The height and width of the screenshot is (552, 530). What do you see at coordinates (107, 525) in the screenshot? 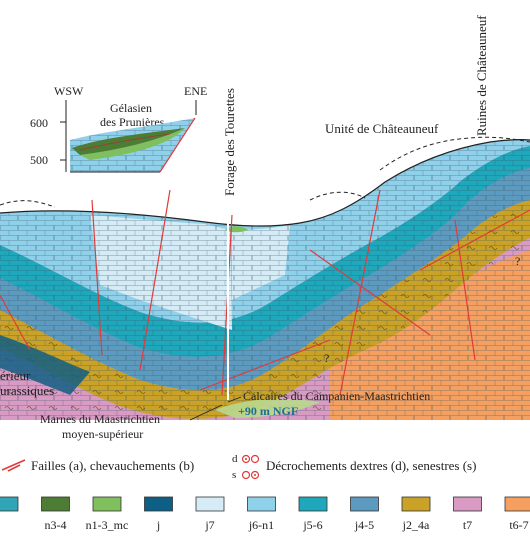
I see `legend-unit-label: n1-3_mc` at bounding box center [107, 525].